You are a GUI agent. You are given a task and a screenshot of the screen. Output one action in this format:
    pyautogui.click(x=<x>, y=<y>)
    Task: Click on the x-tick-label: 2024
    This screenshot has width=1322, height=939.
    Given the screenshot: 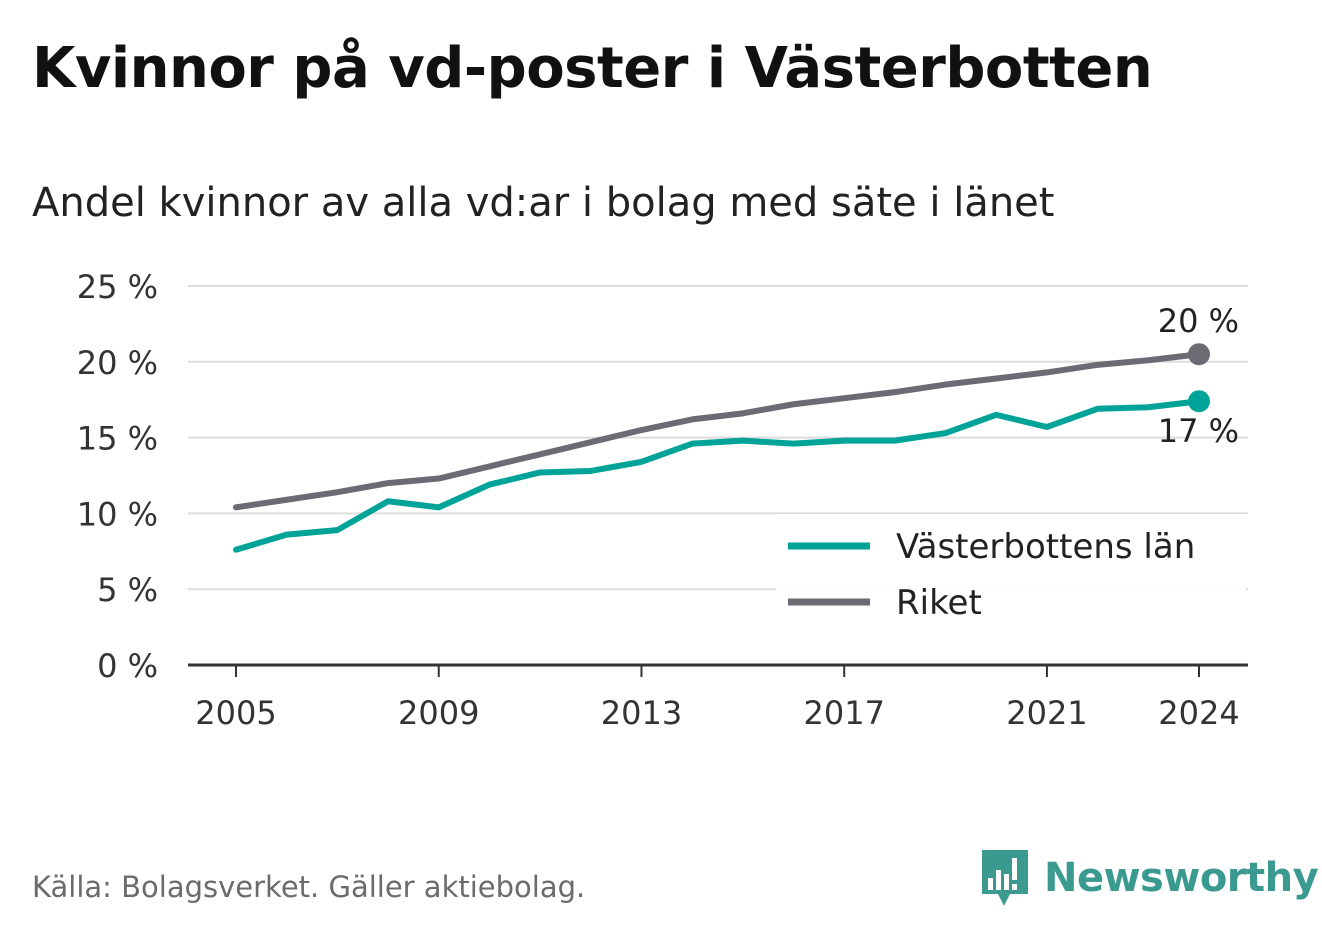 What is the action you would take?
    pyautogui.click(x=1198, y=713)
    